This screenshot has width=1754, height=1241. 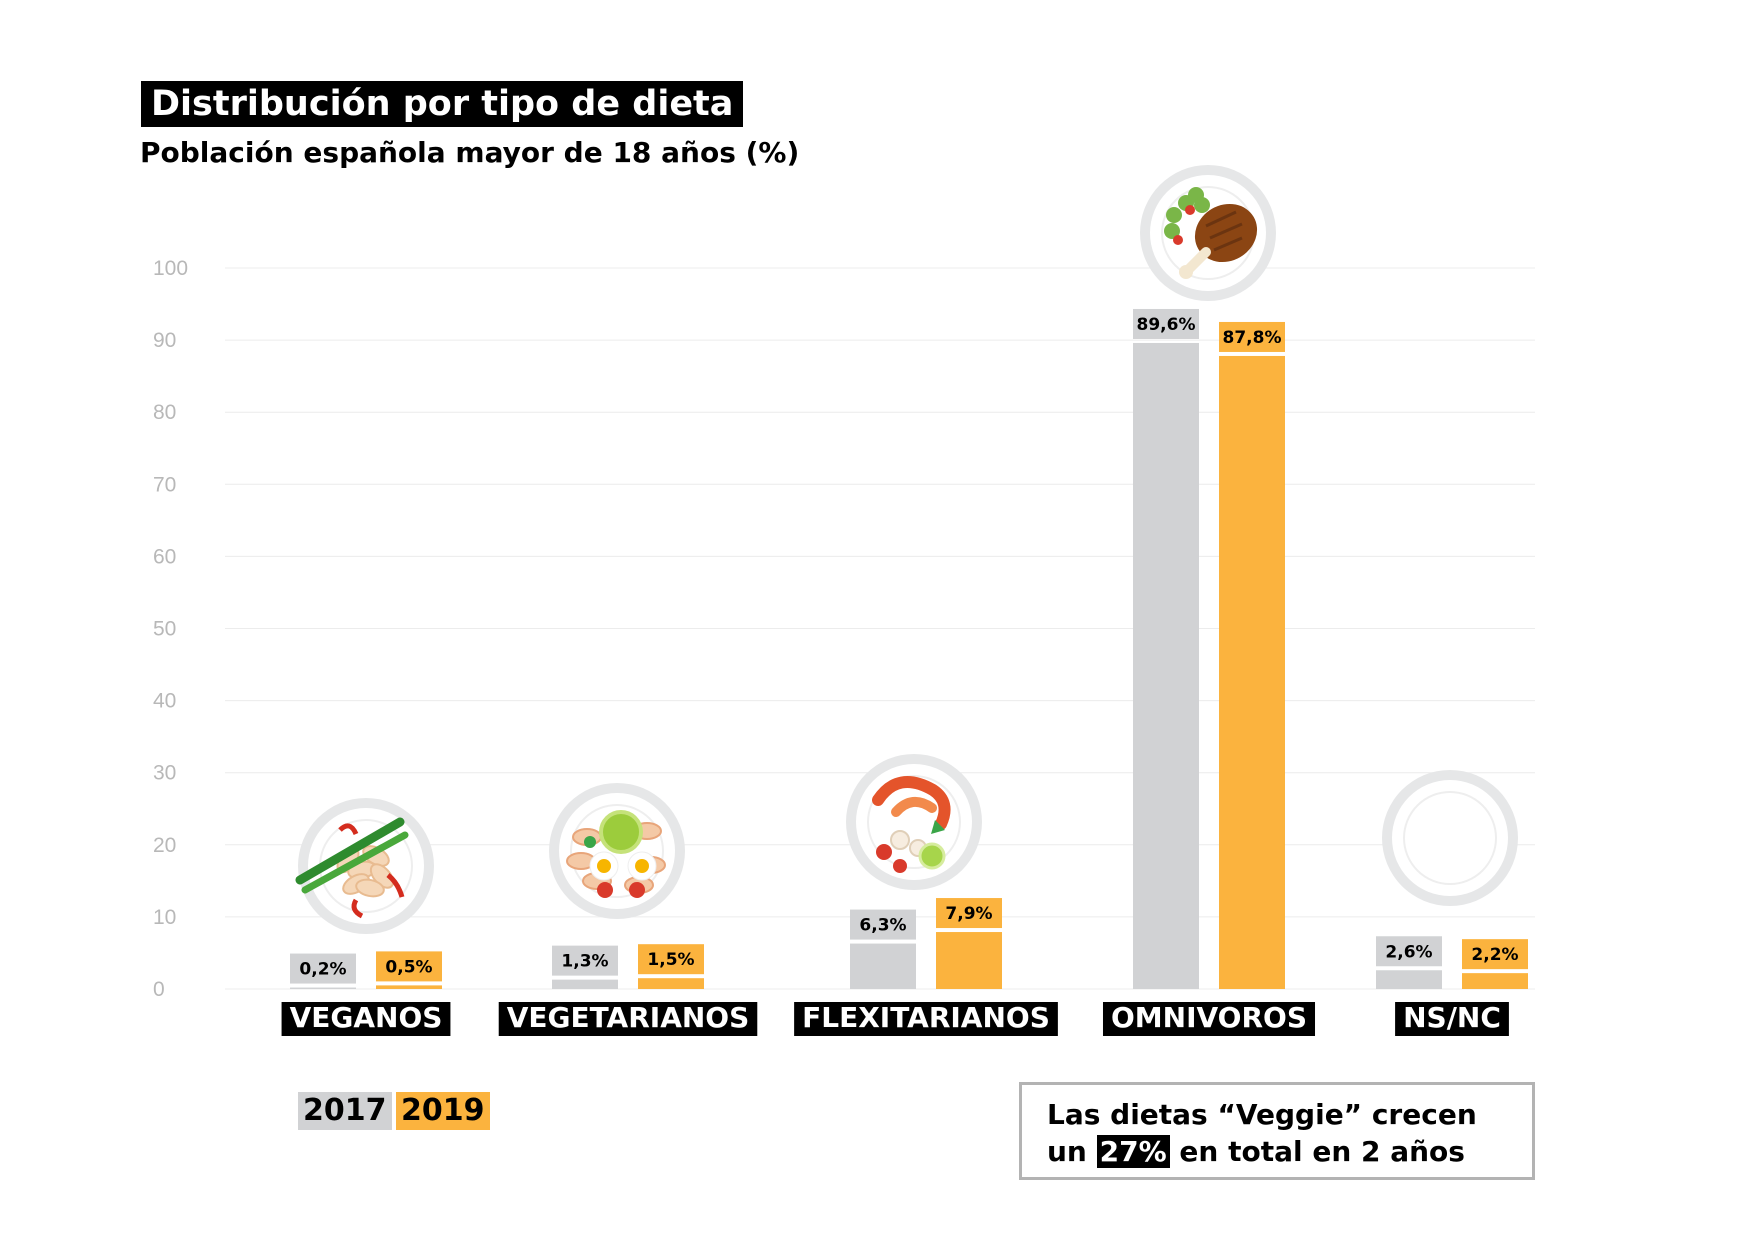 I want to click on category-text: FLEXITARIANOS, so click(x=926, y=1017).